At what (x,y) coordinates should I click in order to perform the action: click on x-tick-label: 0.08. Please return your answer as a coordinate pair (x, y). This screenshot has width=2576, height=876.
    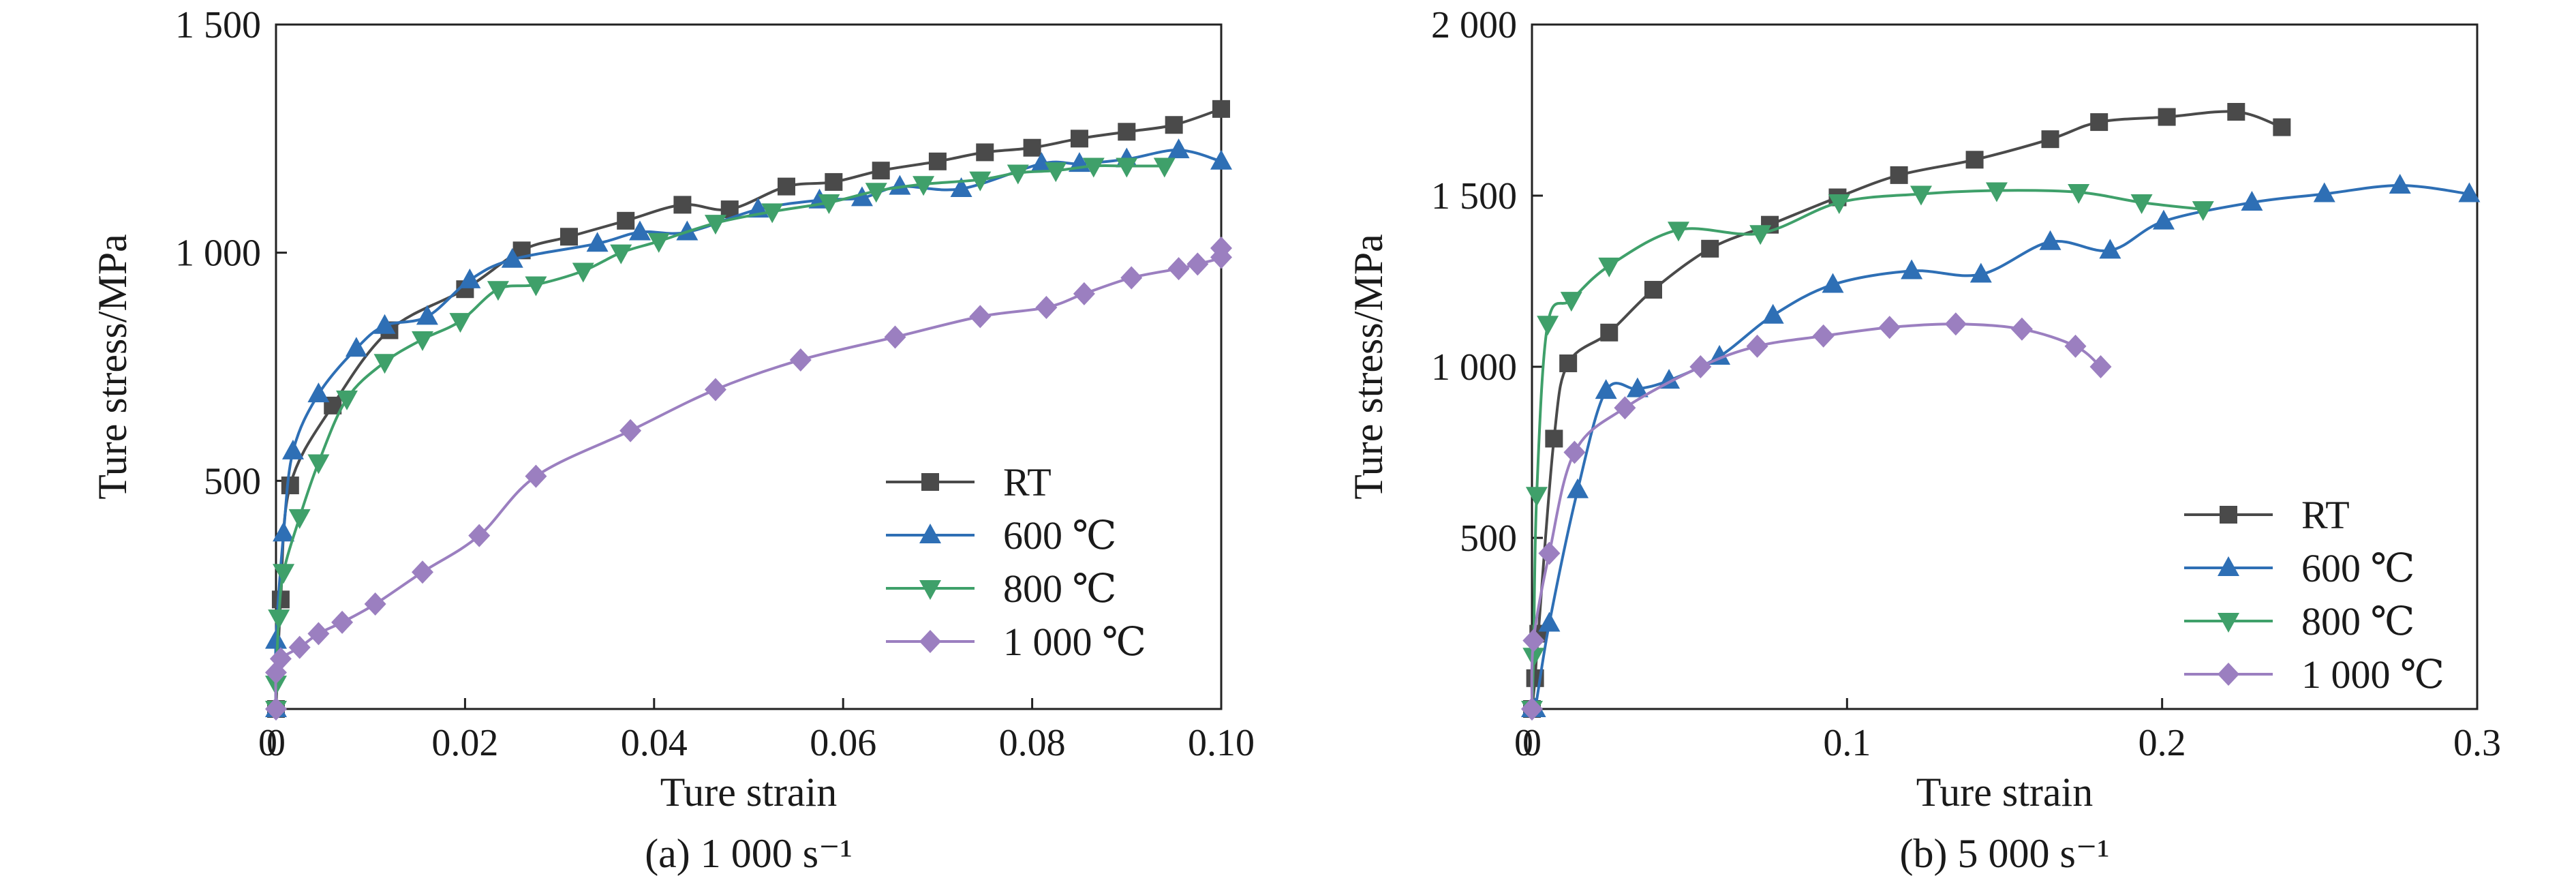
    Looking at the image, I should click on (1032, 743).